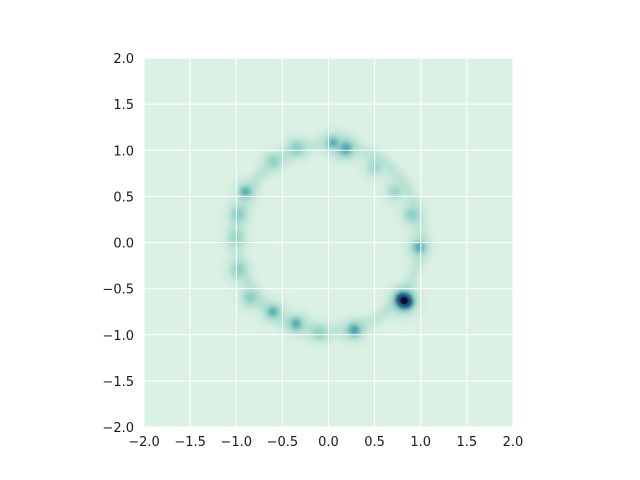 Image resolution: width=640 pixels, height=480 pixels. I want to click on y-tick-labels: 2.0 1.5 1.0 0.5 0.0 −0.5 −1.0 −1.5 −2.0, so click(118, 244).